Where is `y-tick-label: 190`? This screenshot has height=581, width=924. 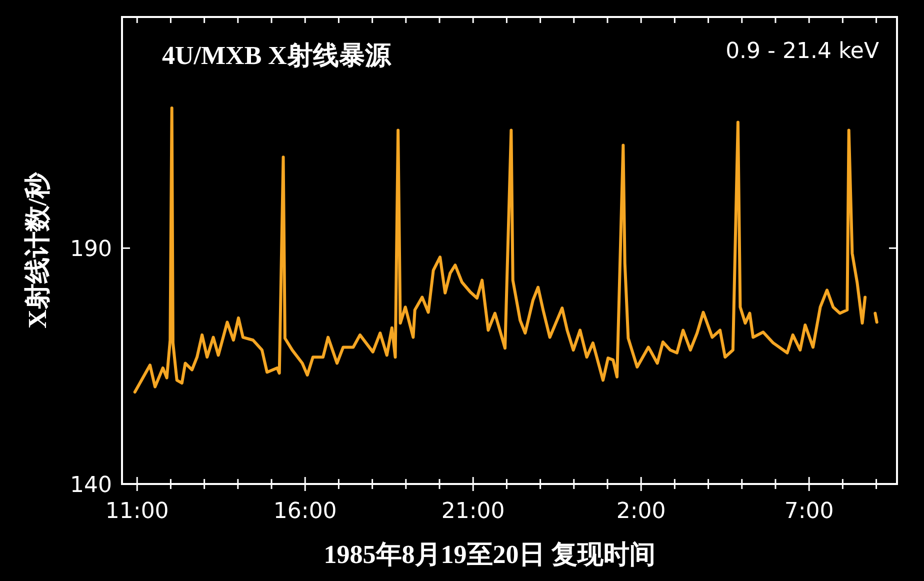 y-tick-label: 190 is located at coordinates (91, 249).